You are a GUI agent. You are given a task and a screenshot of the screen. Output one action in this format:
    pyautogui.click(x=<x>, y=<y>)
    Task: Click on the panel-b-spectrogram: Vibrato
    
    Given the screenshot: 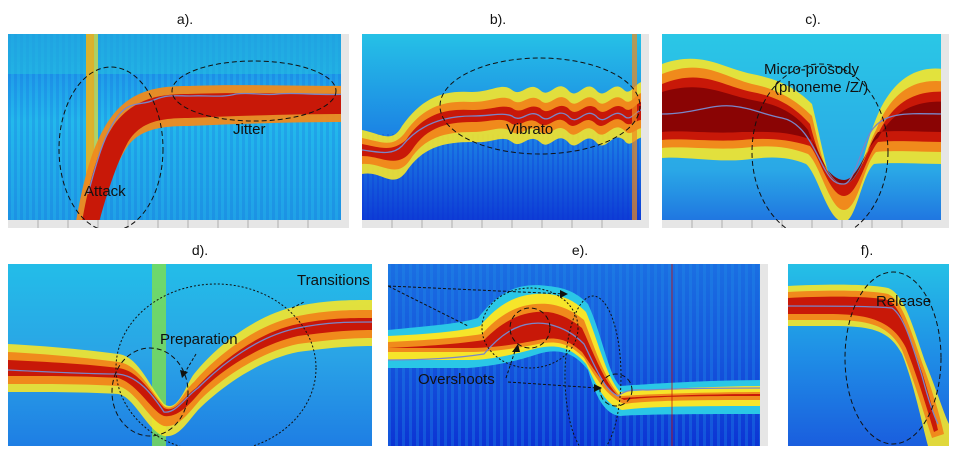 What is the action you would take?
    pyautogui.click(x=505, y=131)
    